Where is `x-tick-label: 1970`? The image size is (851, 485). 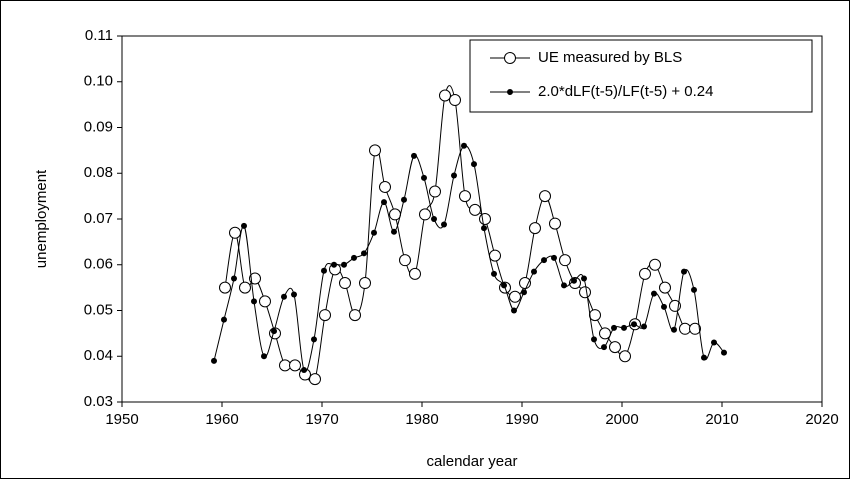
x-tick-label: 1970 is located at coordinates (321, 419).